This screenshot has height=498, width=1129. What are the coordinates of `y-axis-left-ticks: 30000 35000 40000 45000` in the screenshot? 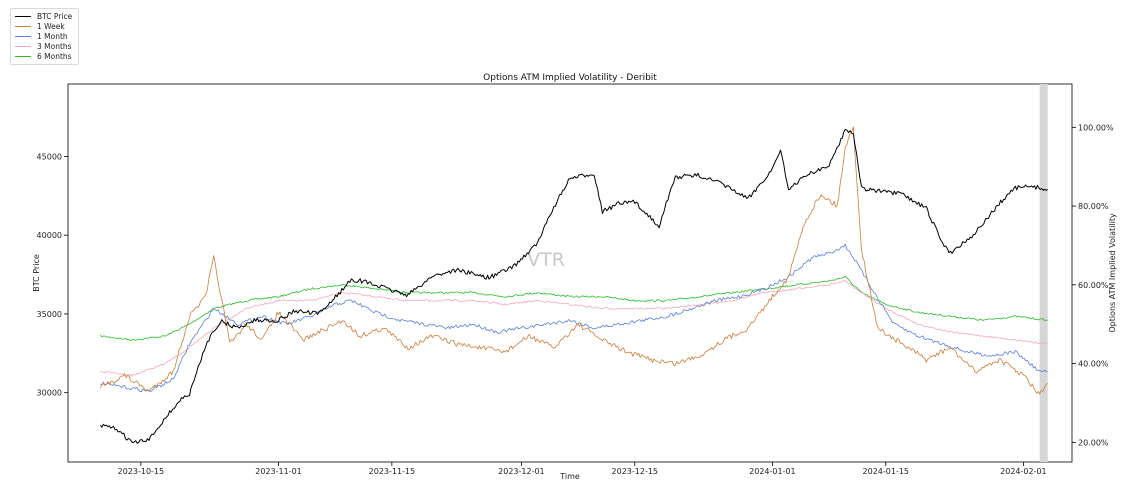 It's located at (52, 275).